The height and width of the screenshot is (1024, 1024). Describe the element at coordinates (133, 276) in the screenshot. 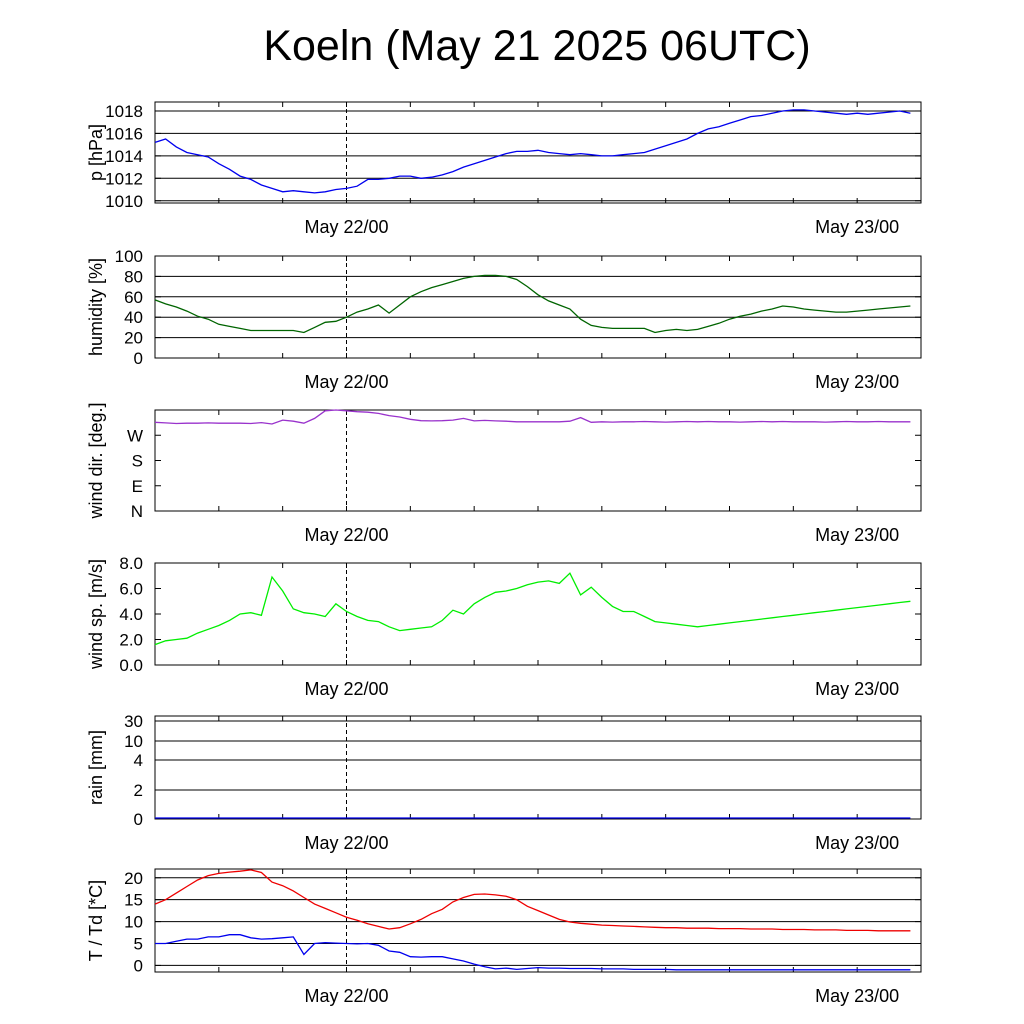

I see `y-tick-label: 80` at that location.